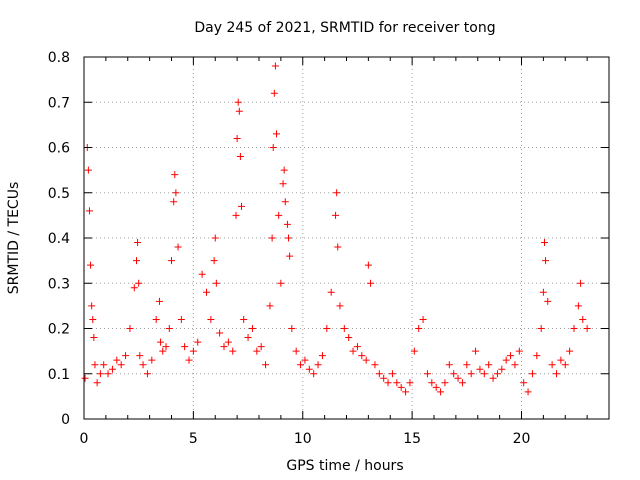  Describe the element at coordinates (59, 375) in the screenshot. I see `y-tick-label: 0.1` at that location.